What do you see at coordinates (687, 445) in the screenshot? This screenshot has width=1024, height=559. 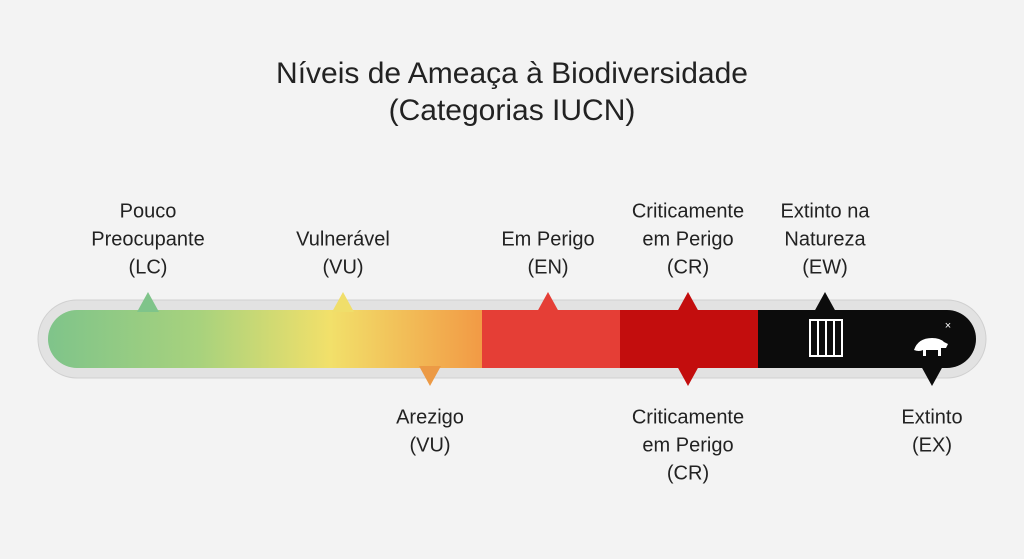 I see `bottom-label: em Perigo` at bounding box center [687, 445].